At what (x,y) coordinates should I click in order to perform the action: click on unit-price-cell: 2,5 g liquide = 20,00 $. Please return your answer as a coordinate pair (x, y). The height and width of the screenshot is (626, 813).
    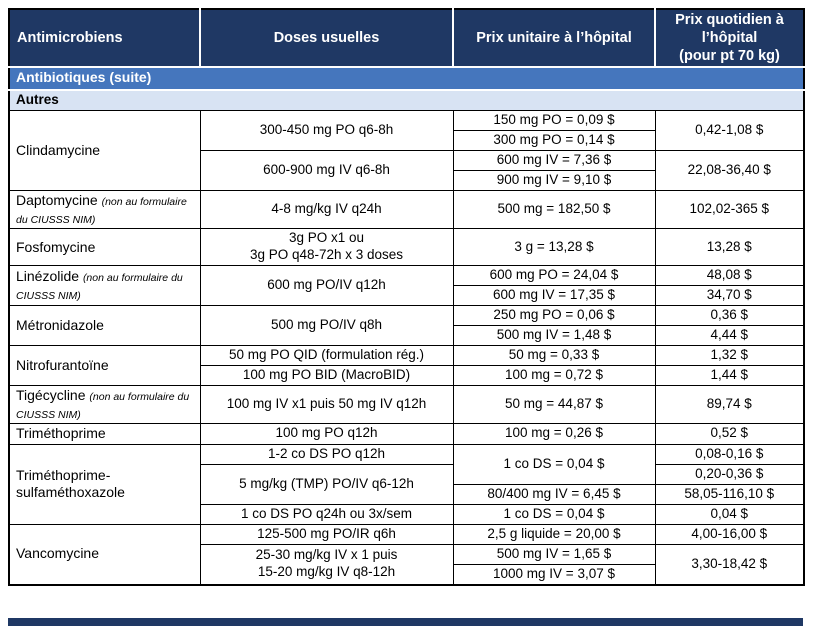
    Looking at the image, I should click on (554, 534).